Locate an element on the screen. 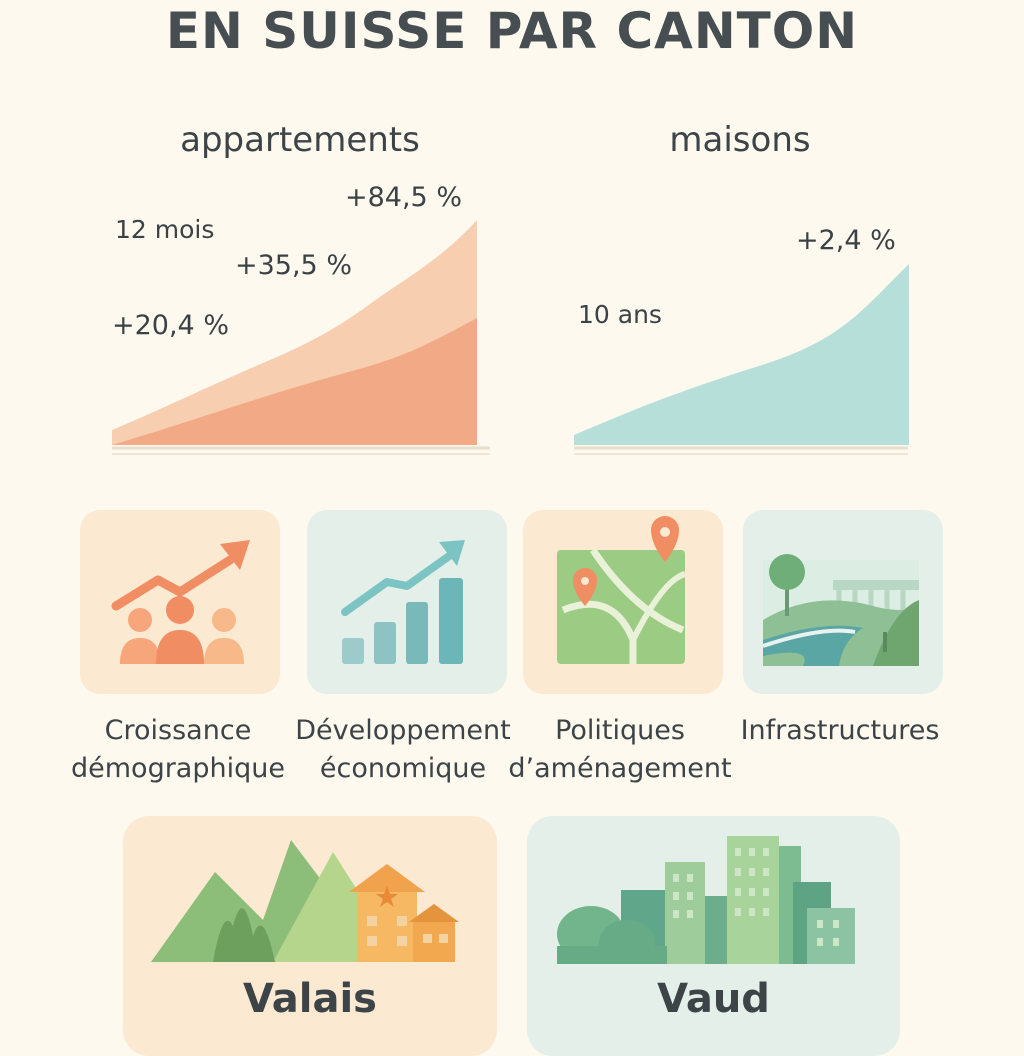 This screenshot has width=1024, height=1056. region-card-valais: Valais is located at coordinates (310, 936).